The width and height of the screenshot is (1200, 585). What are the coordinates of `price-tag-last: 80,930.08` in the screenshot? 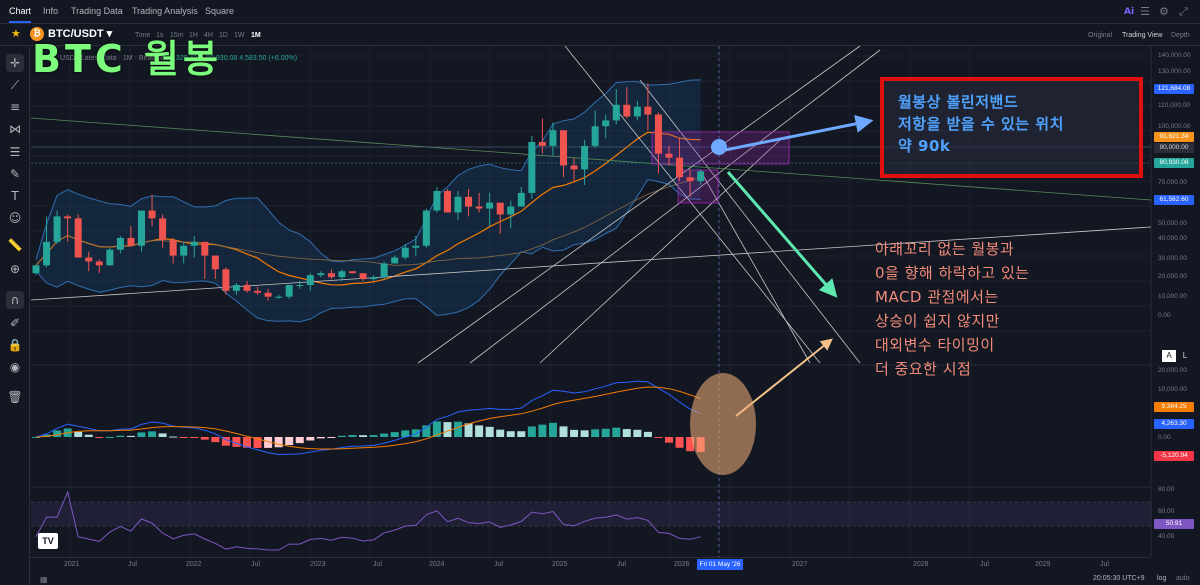 It's located at (1174, 163).